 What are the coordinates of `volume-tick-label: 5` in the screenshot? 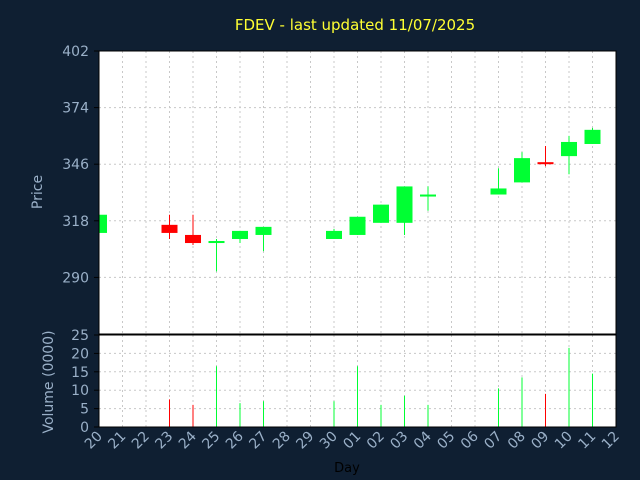 It's located at (84, 410).